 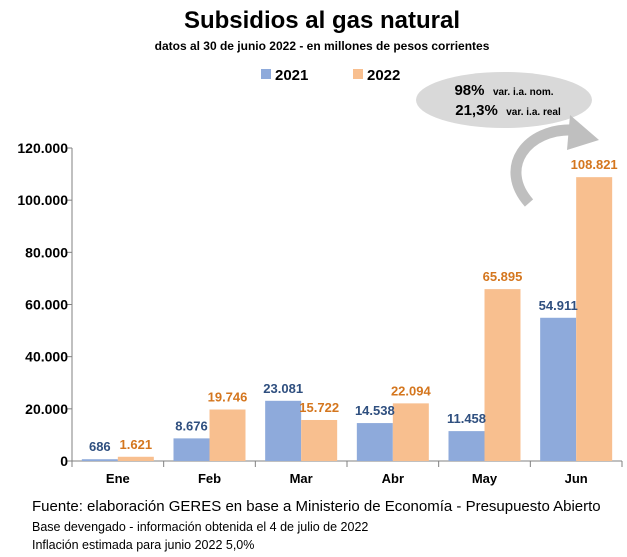 I want to click on y-tick-label: 80.000, so click(x=46, y=252).